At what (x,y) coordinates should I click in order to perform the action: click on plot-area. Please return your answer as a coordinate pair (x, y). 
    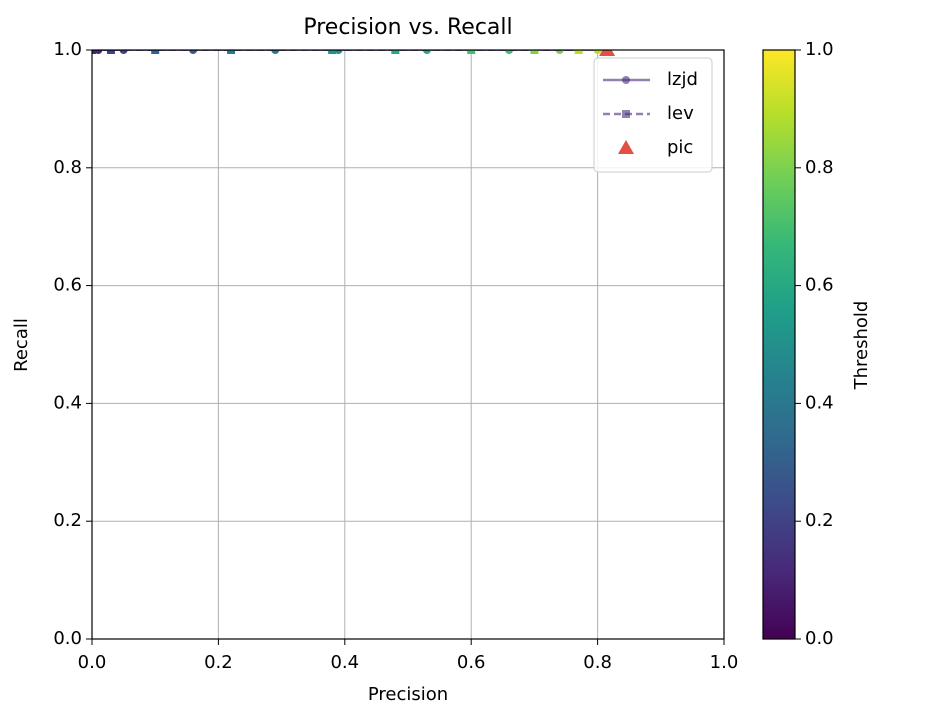
    Looking at the image, I should click on (354, 53).